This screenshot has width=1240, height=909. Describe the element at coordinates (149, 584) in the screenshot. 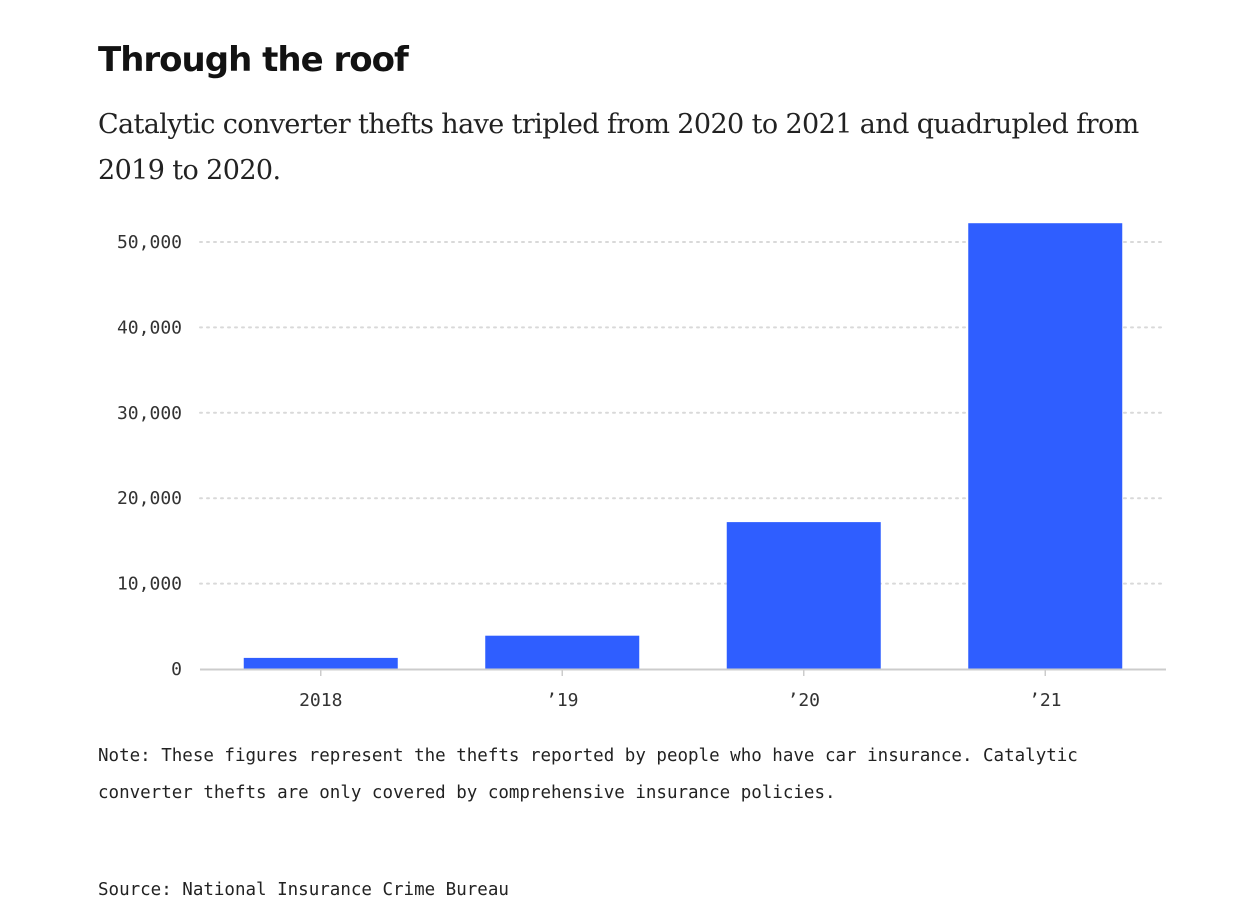

I see `y-tick-label: 10,000` at that location.